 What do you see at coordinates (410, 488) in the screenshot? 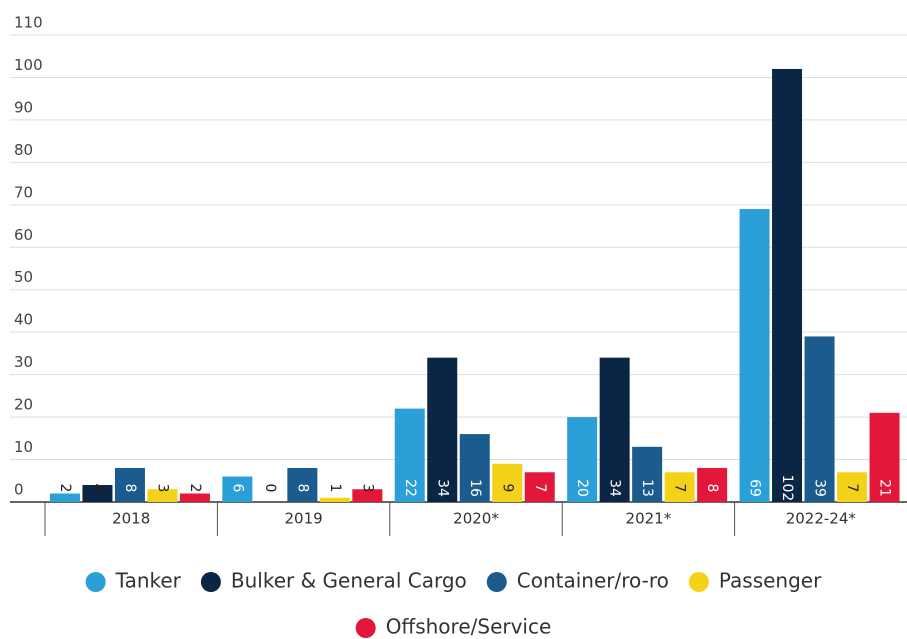
I see `value-label: 22` at bounding box center [410, 488].